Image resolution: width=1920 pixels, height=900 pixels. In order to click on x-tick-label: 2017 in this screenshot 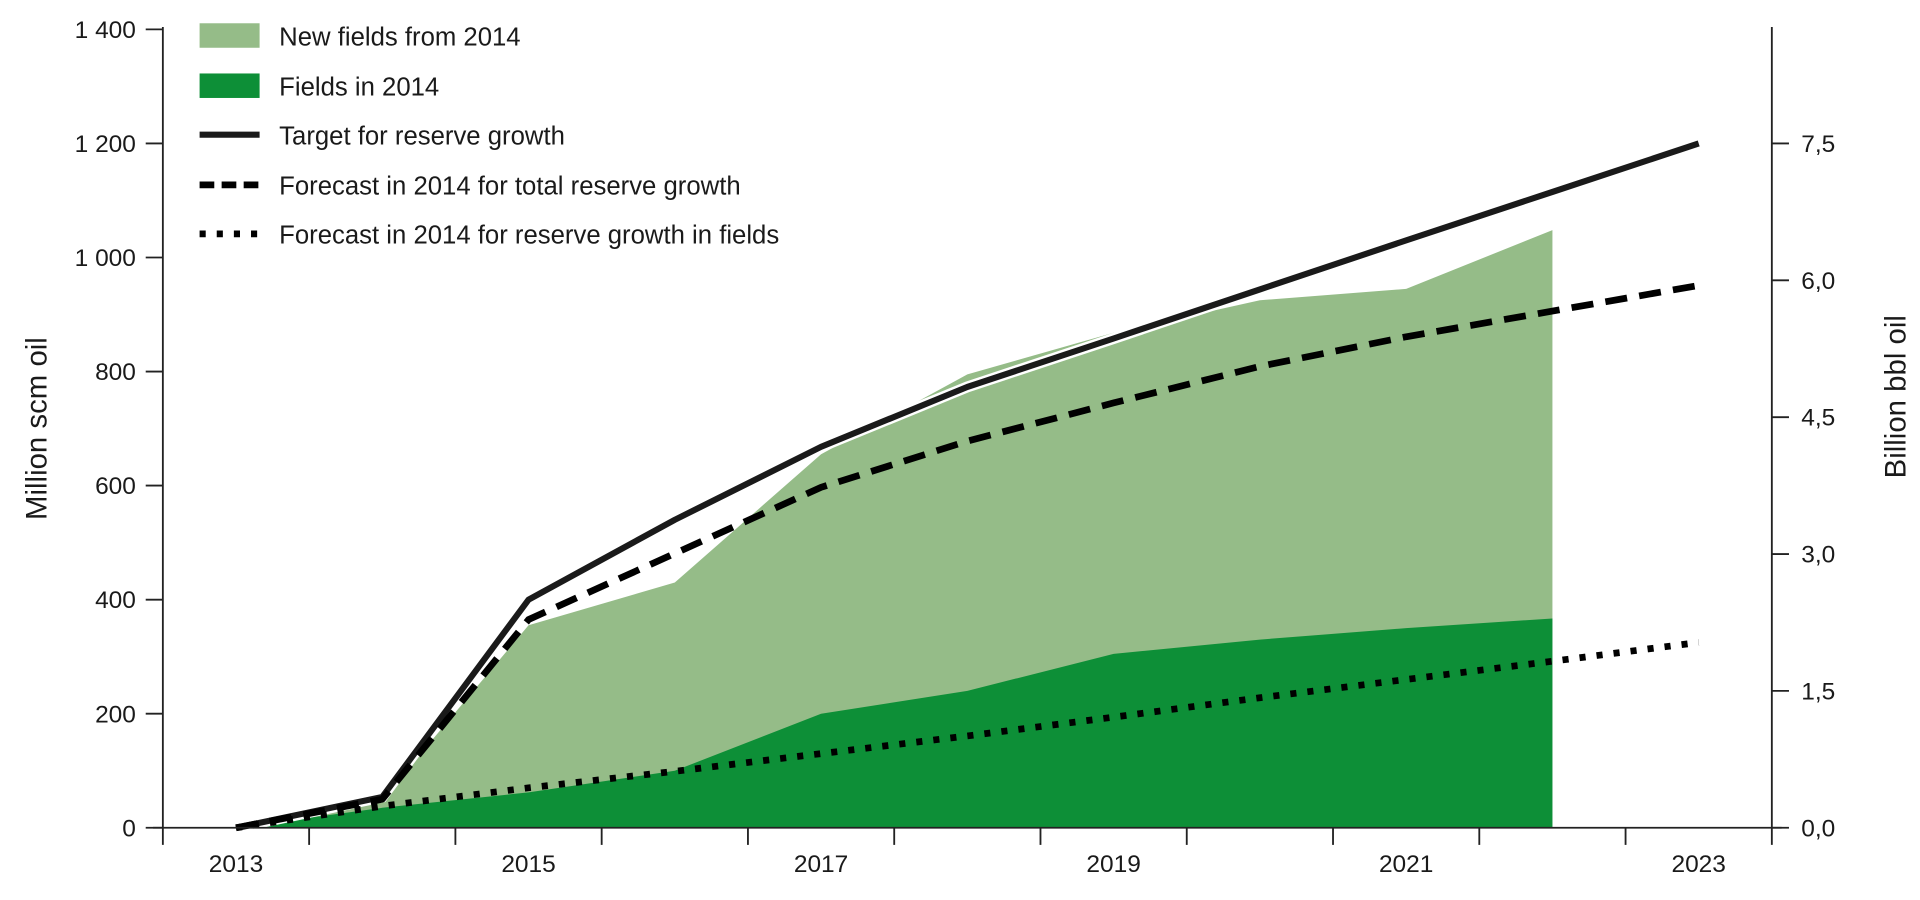, I will do `click(821, 864)`.